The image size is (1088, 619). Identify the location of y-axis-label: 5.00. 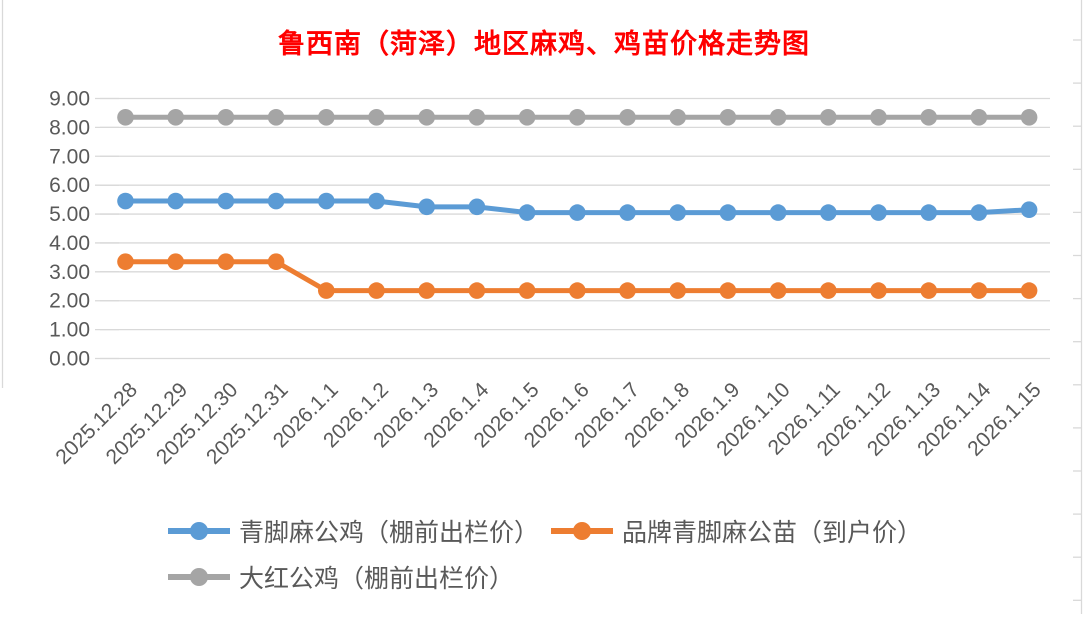
(69, 214).